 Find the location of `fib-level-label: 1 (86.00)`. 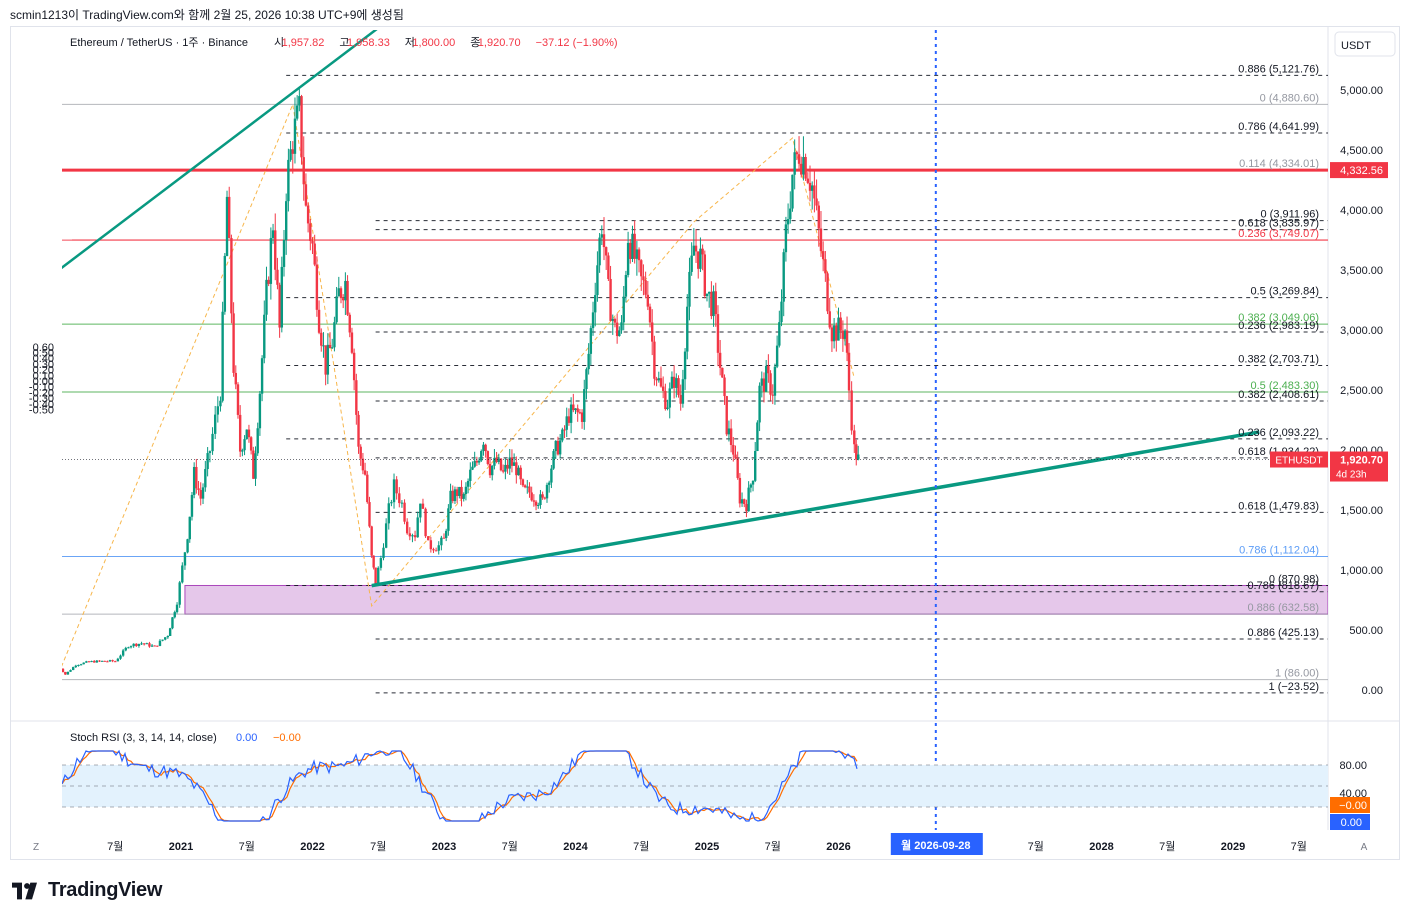

fib-level-label: 1 (86.00) is located at coordinates (1297, 674).